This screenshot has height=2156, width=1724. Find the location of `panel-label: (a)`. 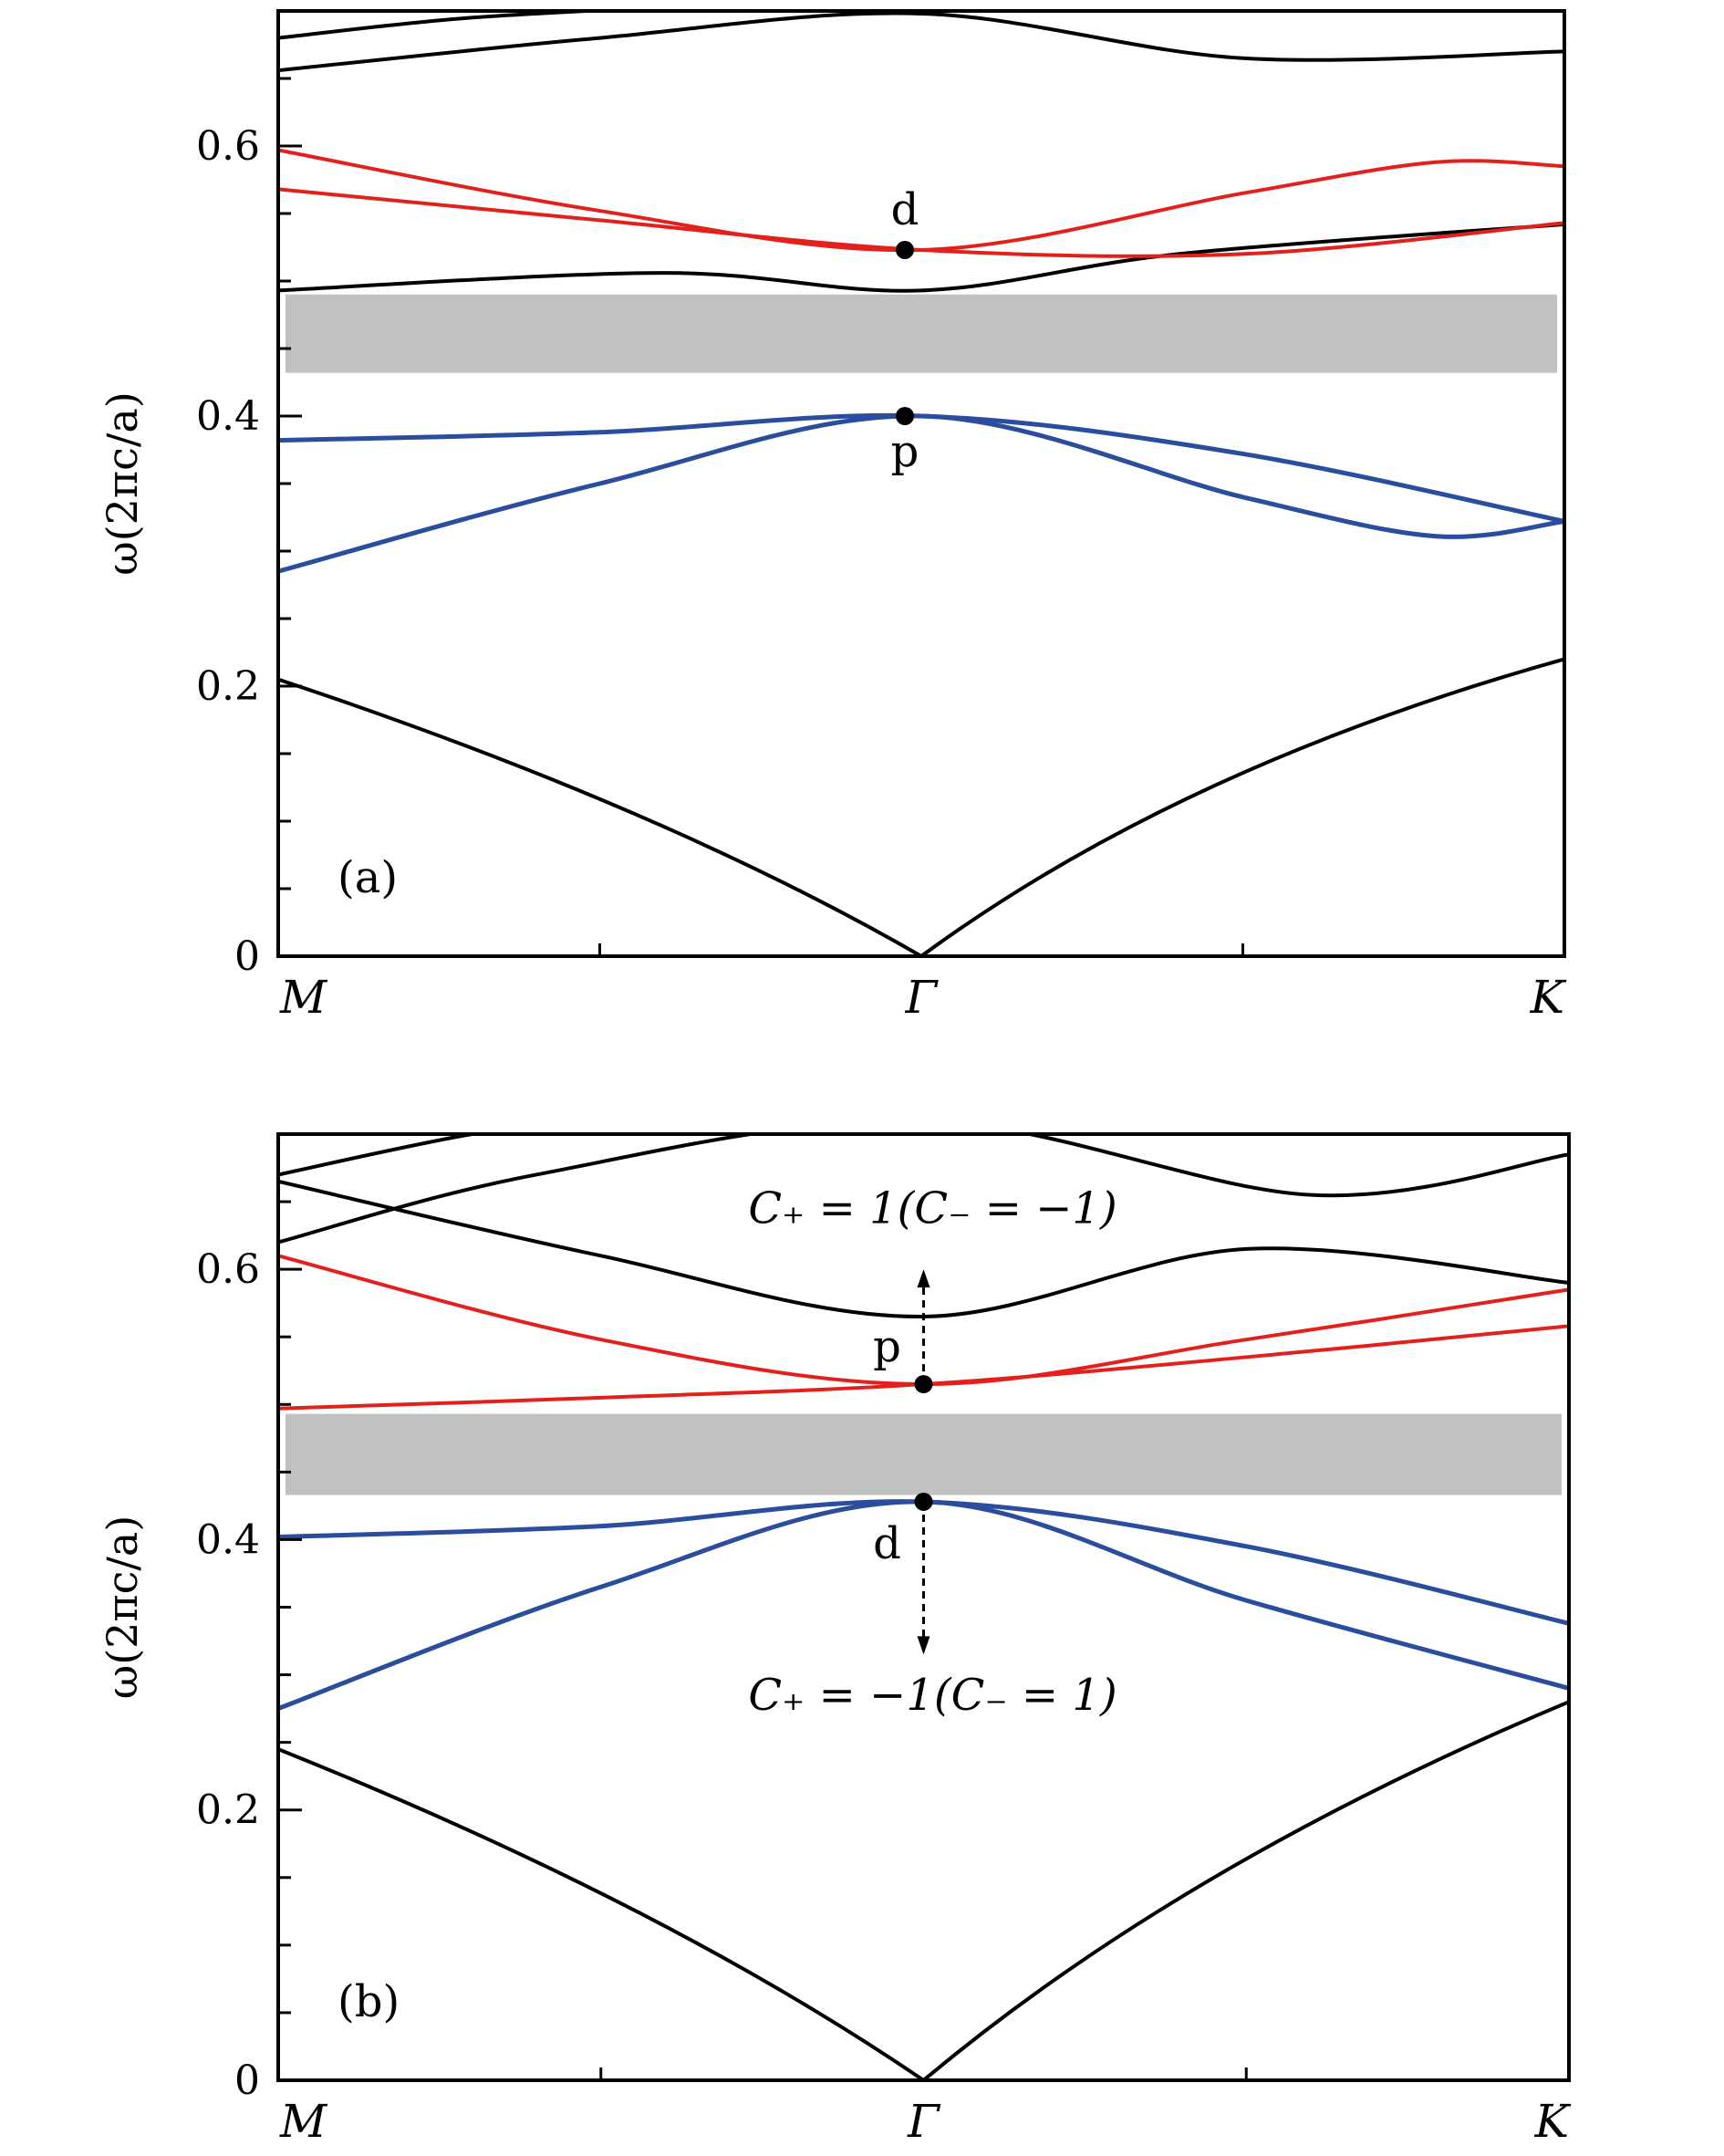

panel-label: (a) is located at coordinates (368, 878).